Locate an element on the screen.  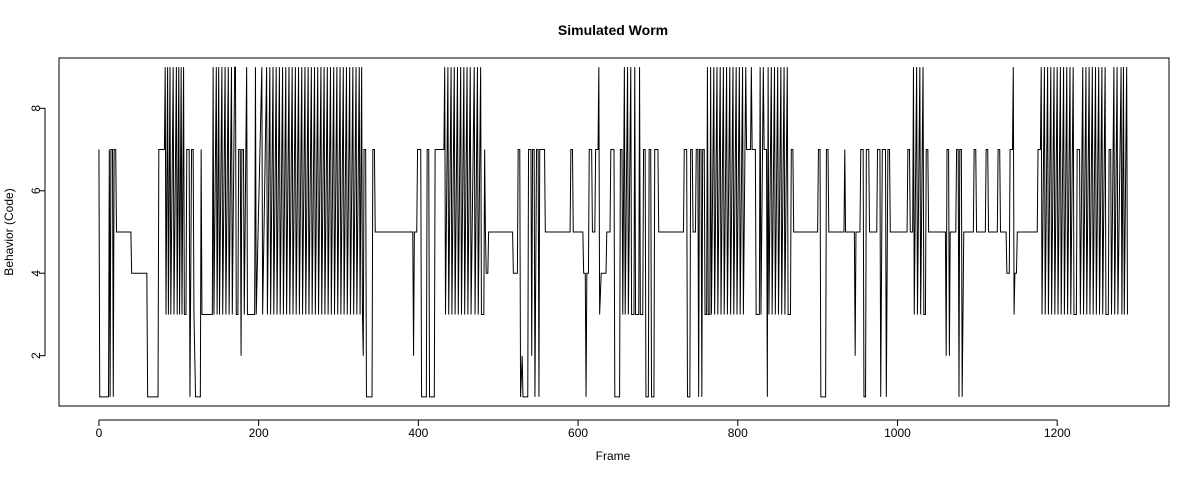
x-axis: 0 200 400 600 800 1000 1200 is located at coordinates (583, 429).